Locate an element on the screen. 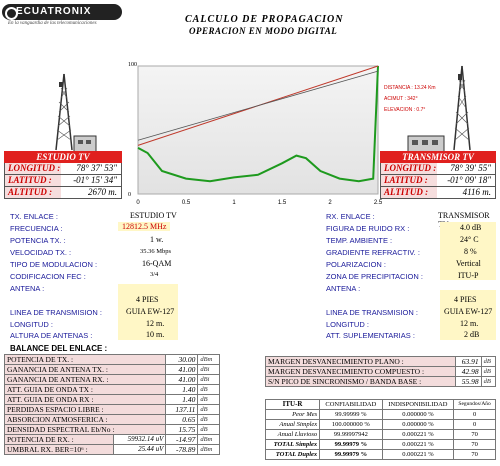 The width and height of the screenshot is (500, 466). margin-unit: dB is located at coordinates (488, 361).